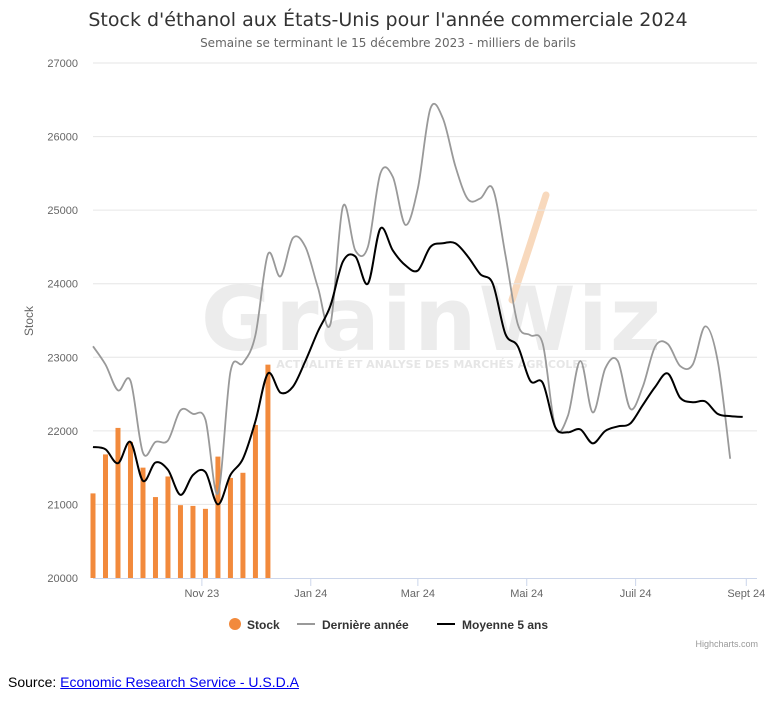 The image size is (777, 704). Describe the element at coordinates (529, 247) in the screenshot. I see `watermark-swoosh` at that location.